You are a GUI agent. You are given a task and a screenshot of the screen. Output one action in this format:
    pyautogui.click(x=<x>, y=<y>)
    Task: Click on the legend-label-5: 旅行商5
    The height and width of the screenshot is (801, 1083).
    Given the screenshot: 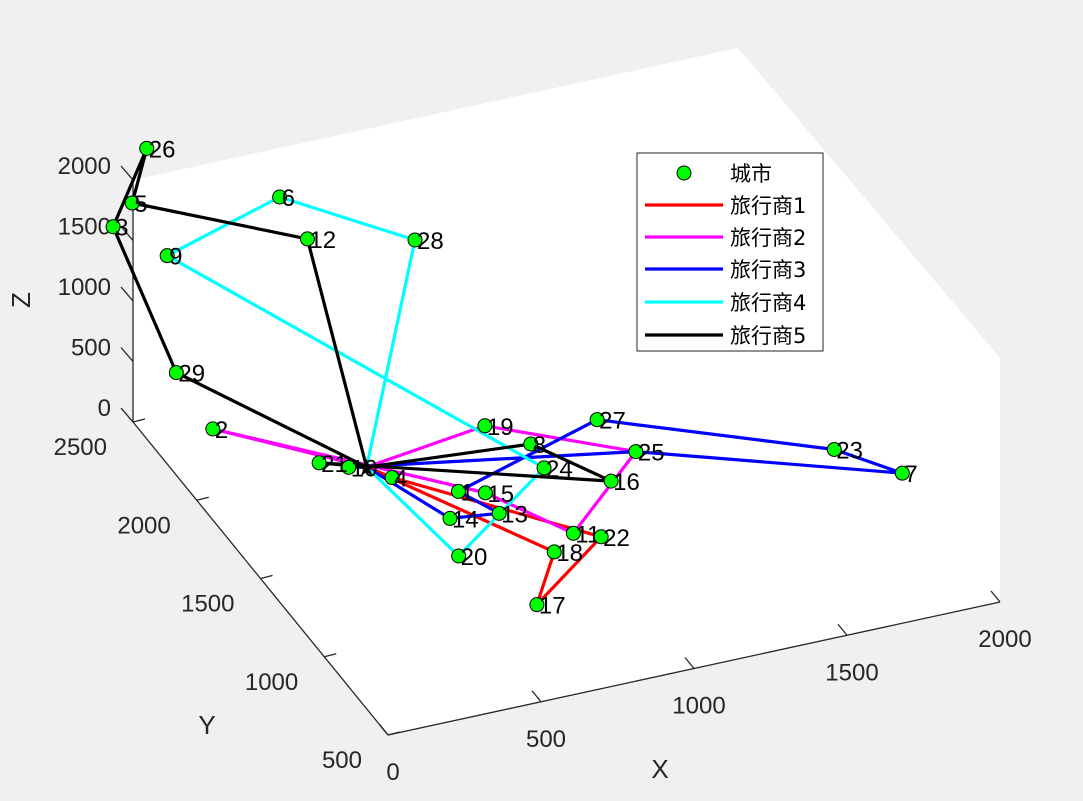 What is the action you would take?
    pyautogui.click(x=768, y=336)
    